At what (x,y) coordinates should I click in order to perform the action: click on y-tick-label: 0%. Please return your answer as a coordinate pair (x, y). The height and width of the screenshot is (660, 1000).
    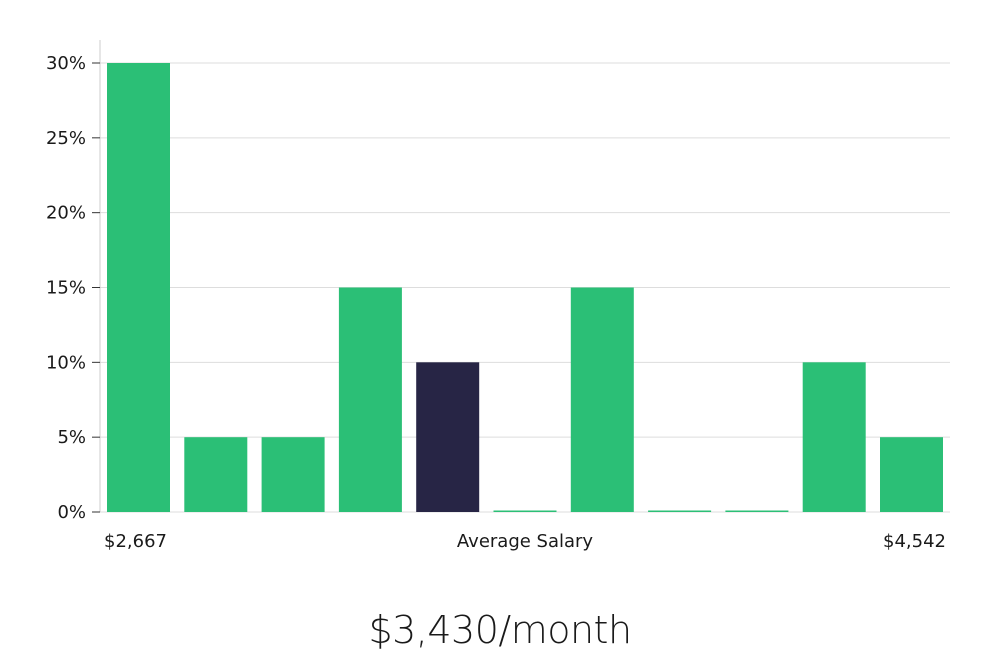
    Looking at the image, I should click on (71, 512).